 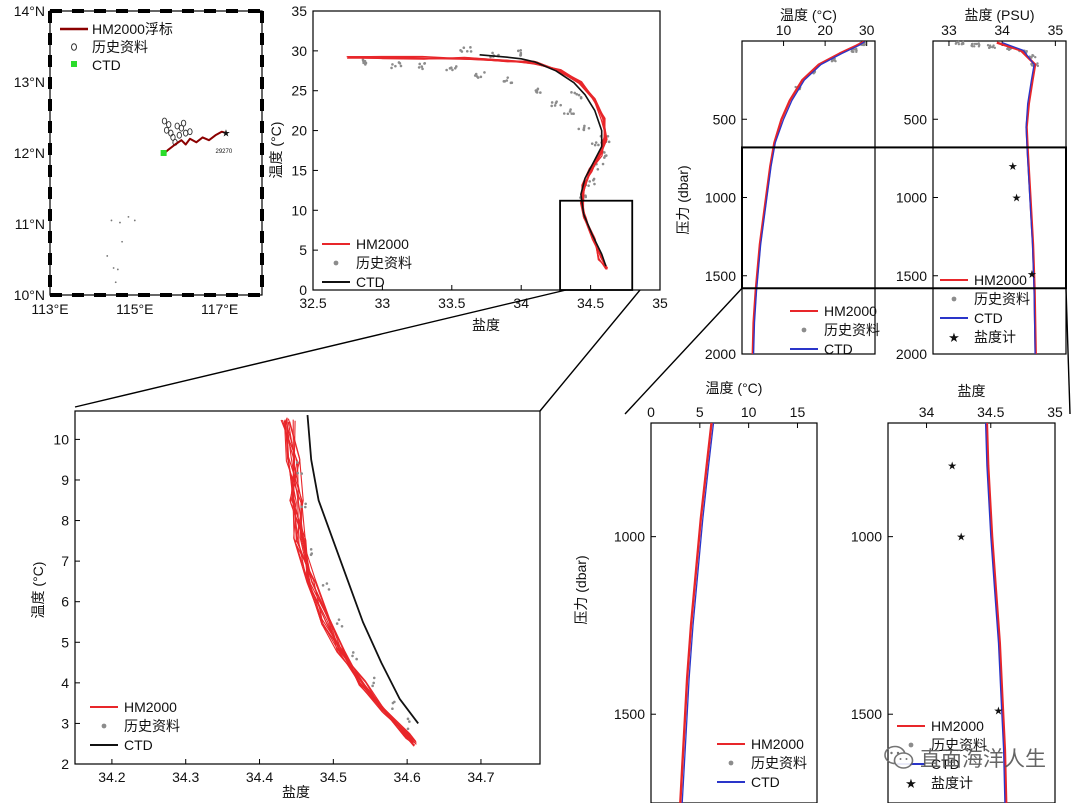 I want to click on axis-title: 温度 (°C), so click(x=808, y=15).